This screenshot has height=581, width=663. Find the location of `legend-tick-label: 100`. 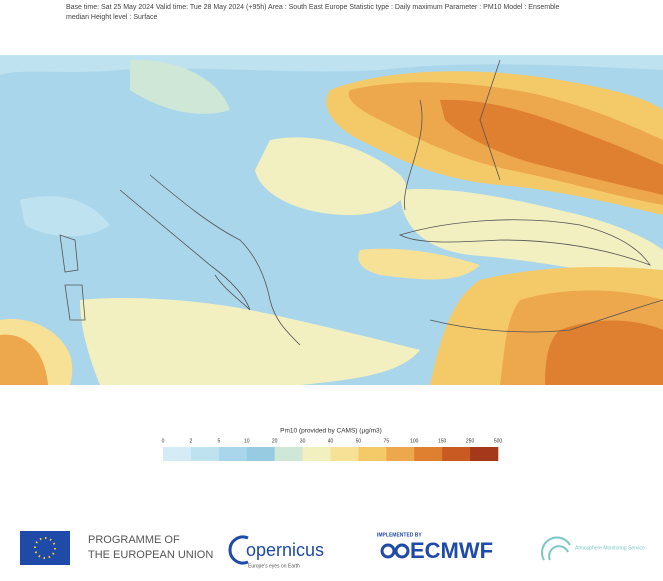

legend-tick-label: 100 is located at coordinates (414, 441).